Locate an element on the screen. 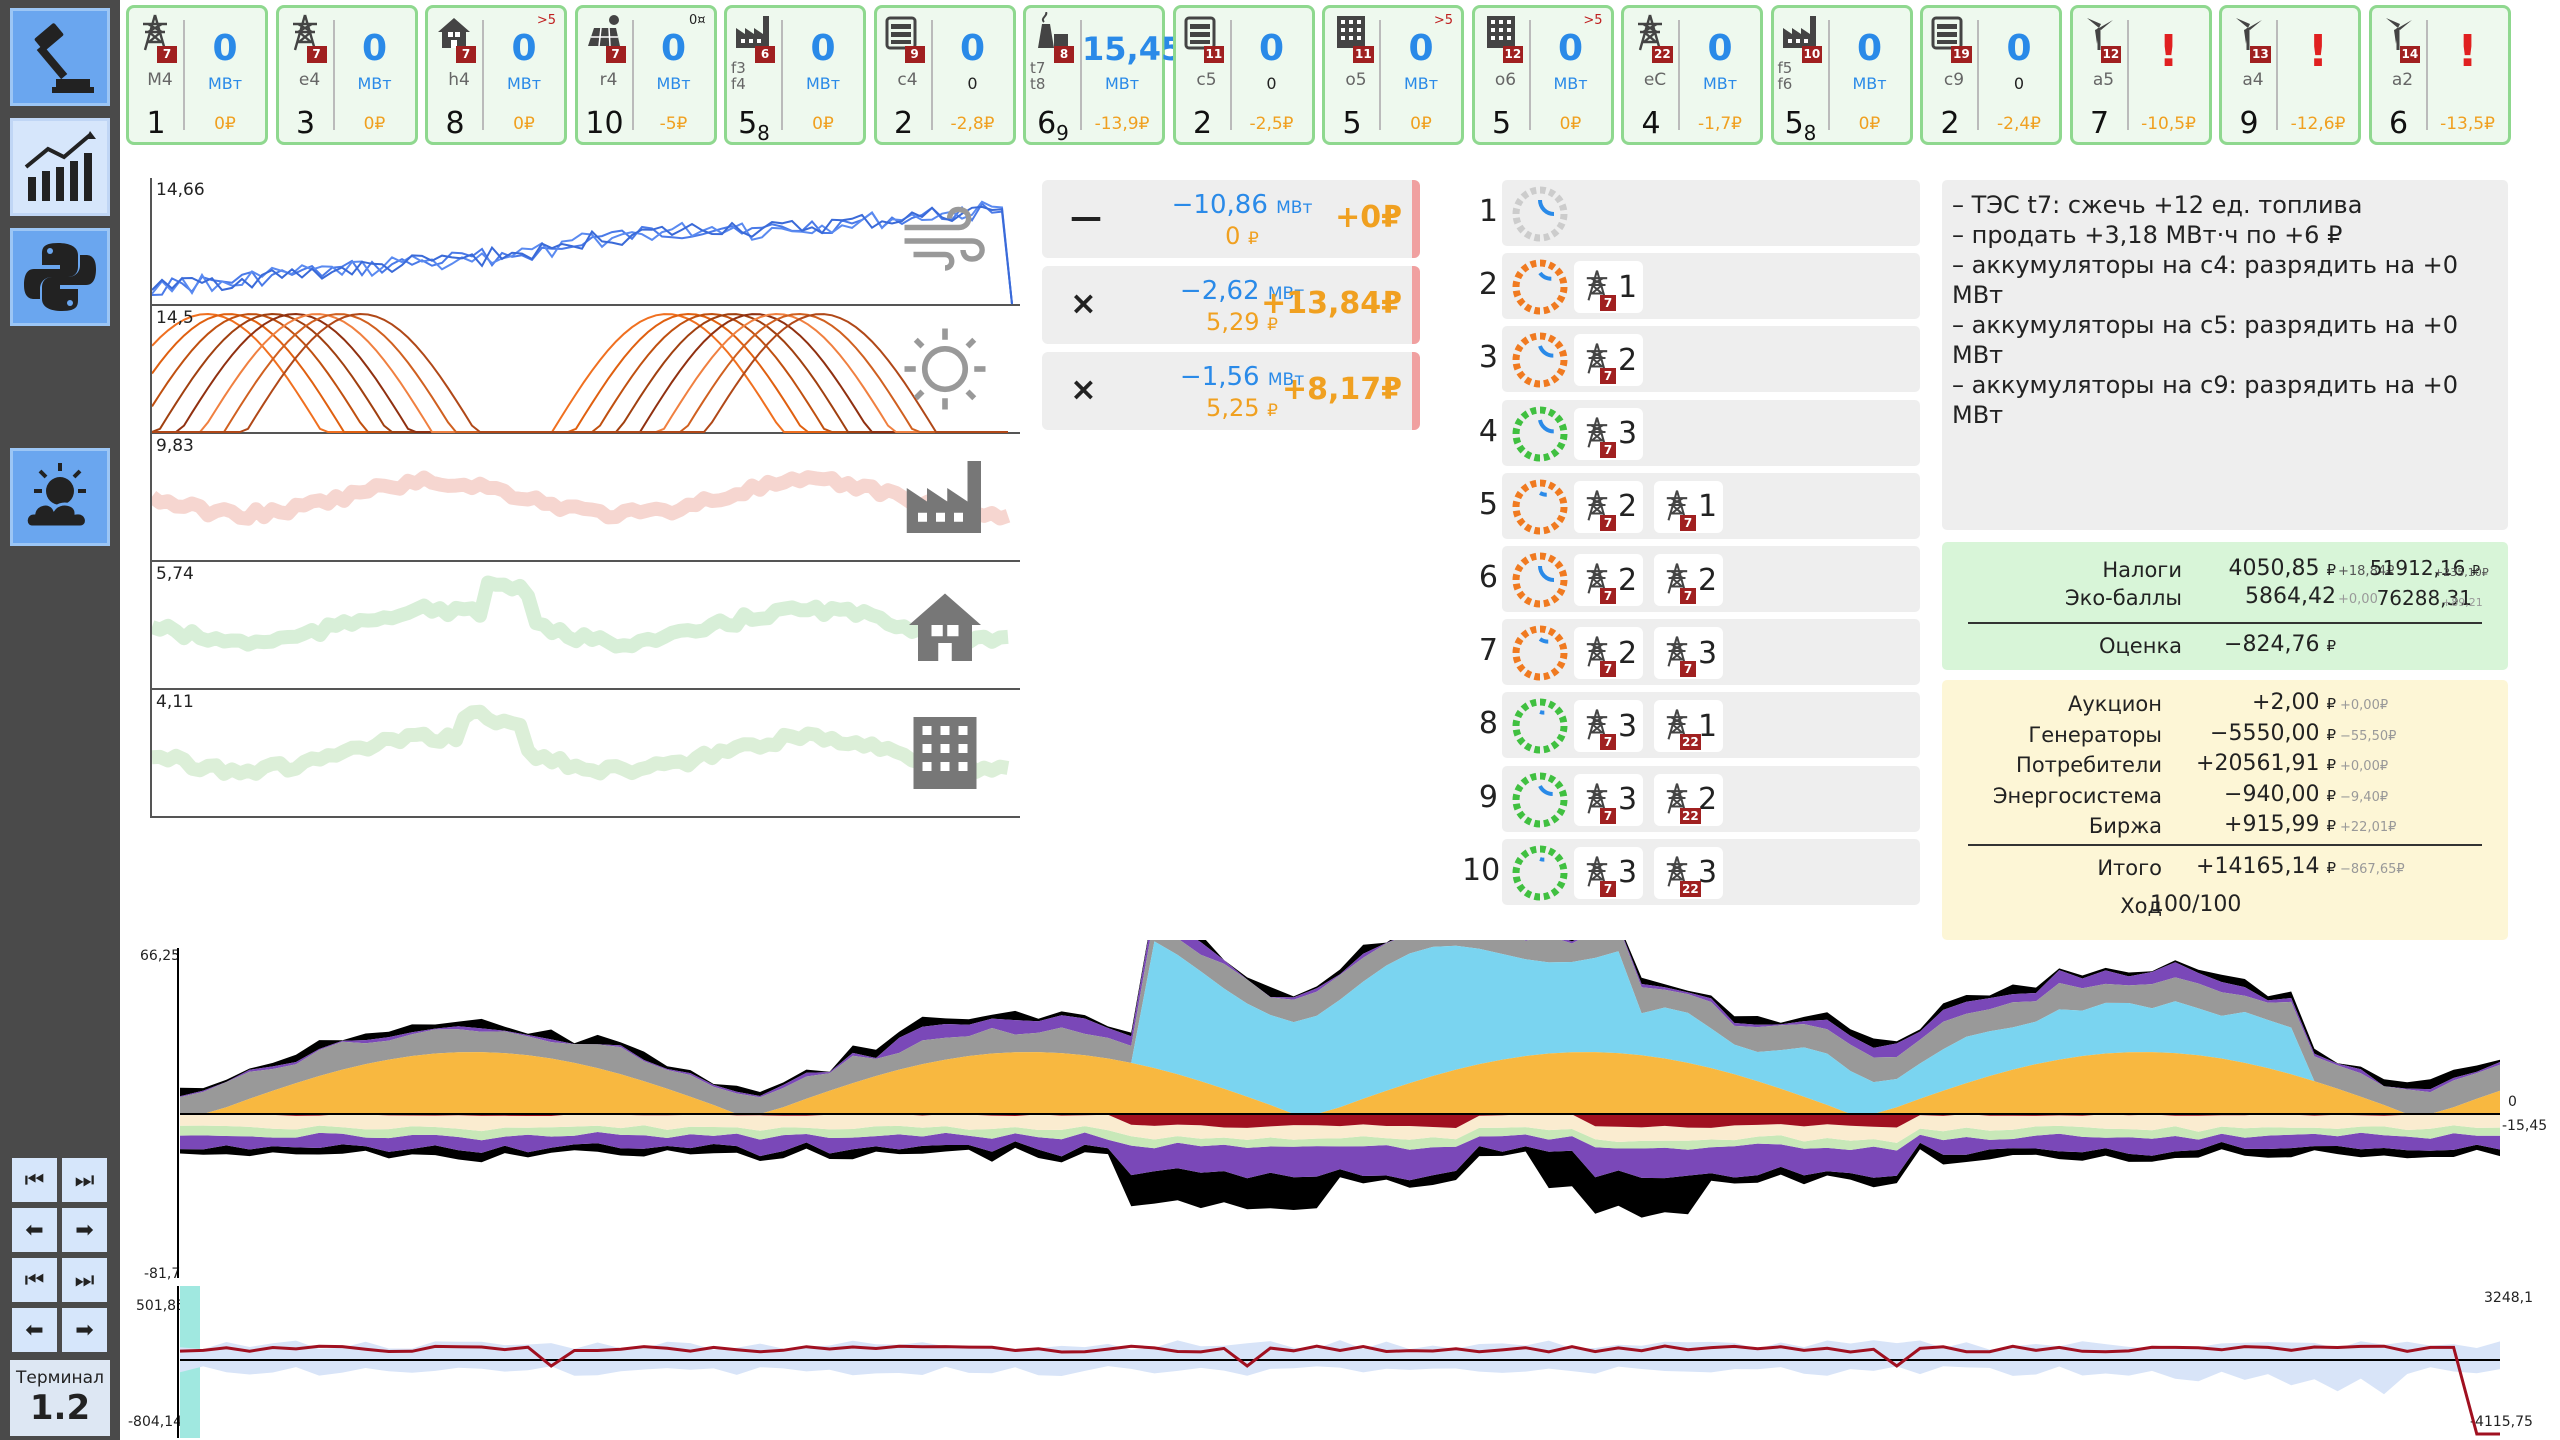 Image resolution: width=2560 pixels, height=1440 pixels. object-label: r4 is located at coordinates (608, 80).